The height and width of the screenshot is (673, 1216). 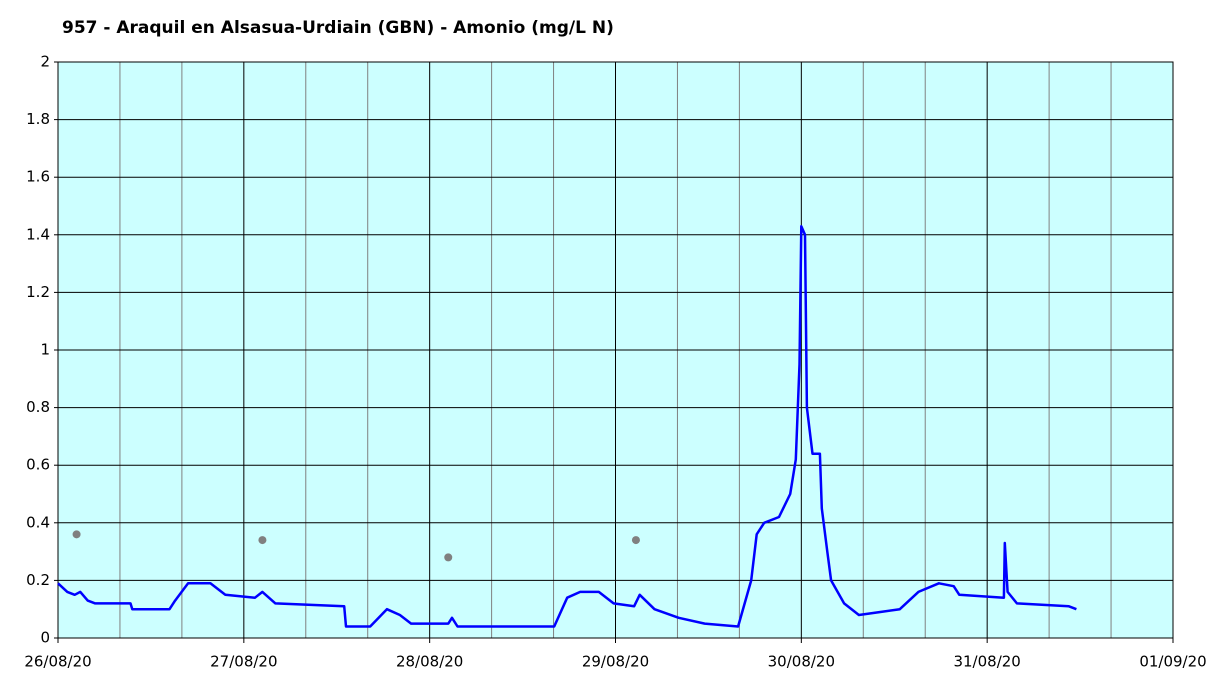 I want to click on y-tick-label: 0.2, so click(x=38, y=580).